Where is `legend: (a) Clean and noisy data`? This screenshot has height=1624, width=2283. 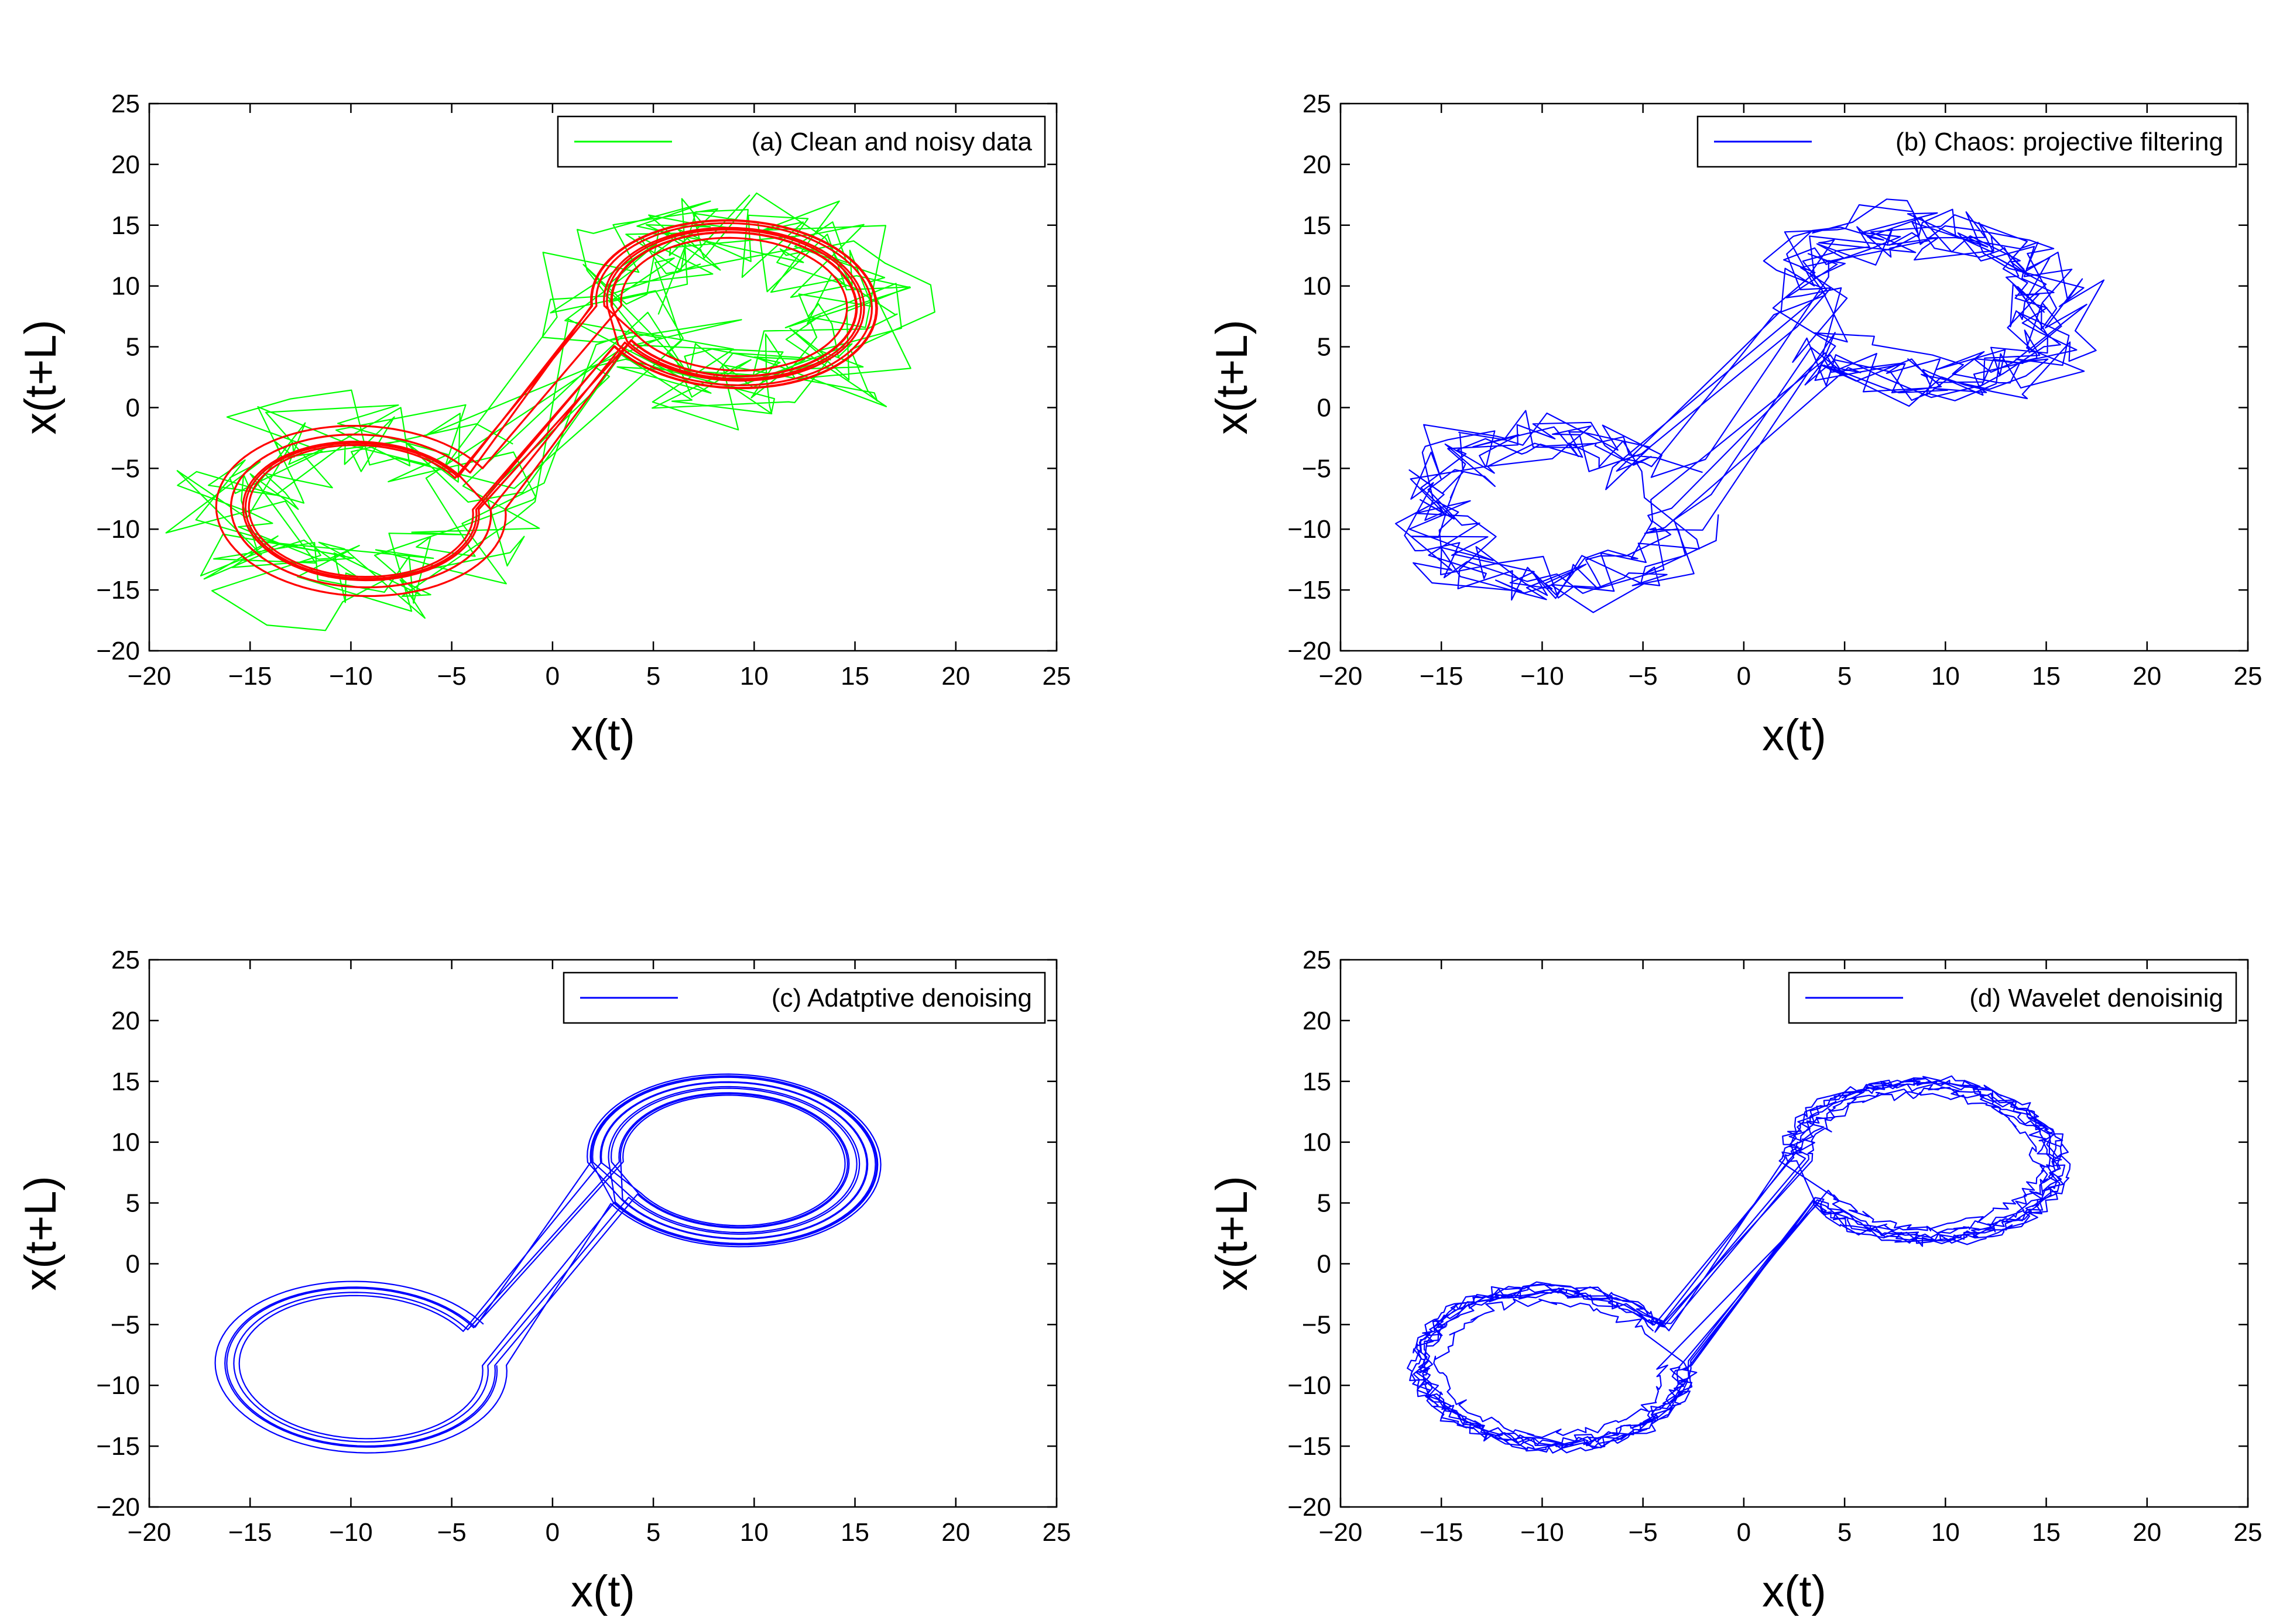
legend: (a) Clean and noisy data is located at coordinates (801, 141).